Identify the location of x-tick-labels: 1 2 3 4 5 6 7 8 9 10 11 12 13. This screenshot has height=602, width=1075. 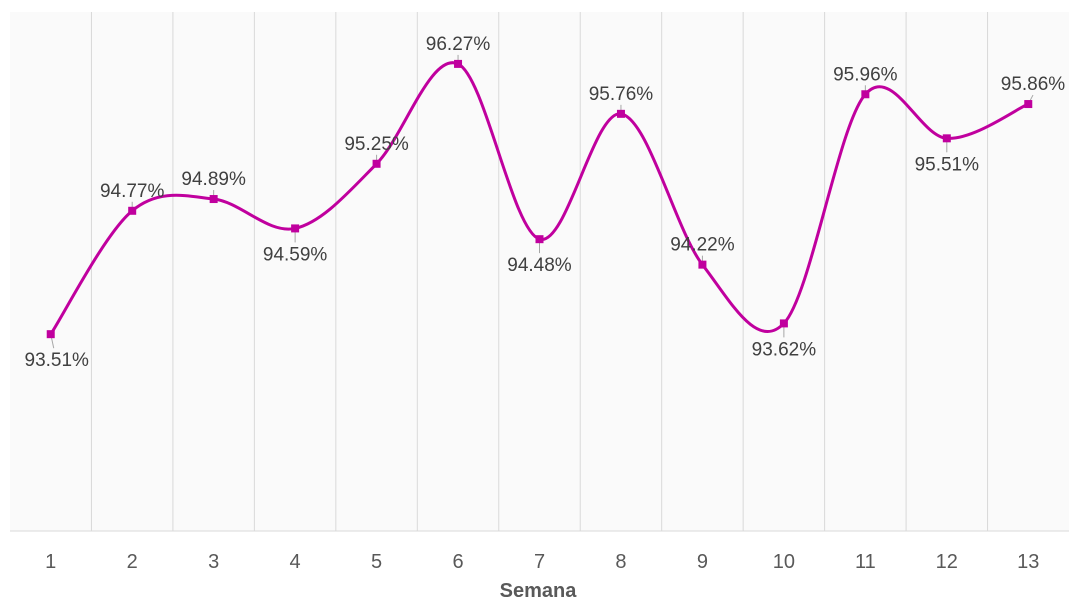
(542, 562).